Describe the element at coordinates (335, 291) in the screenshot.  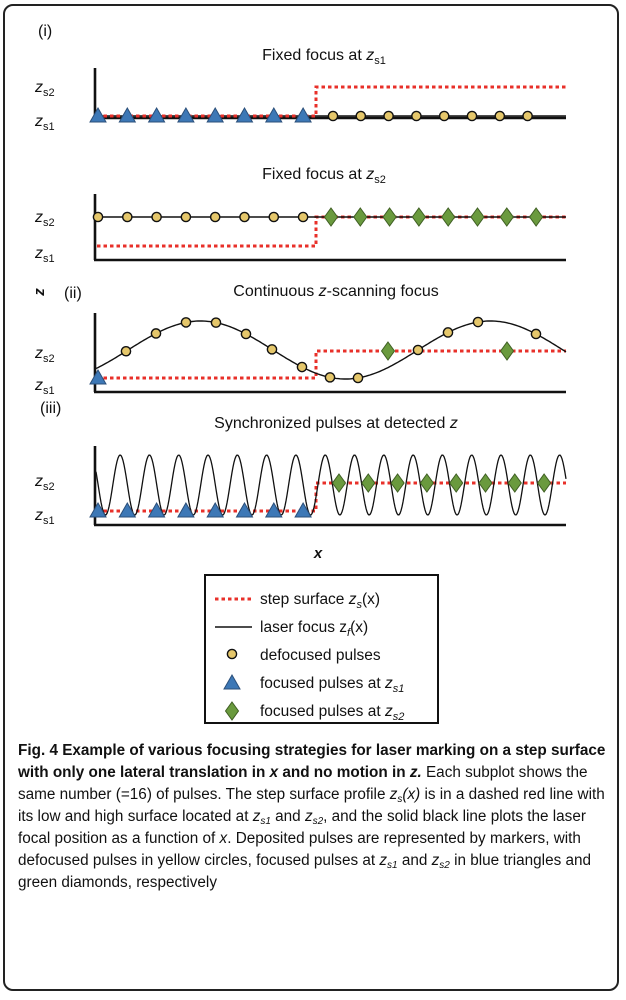
I see `panel-title-ii: Continuous z-scanning focus` at that location.